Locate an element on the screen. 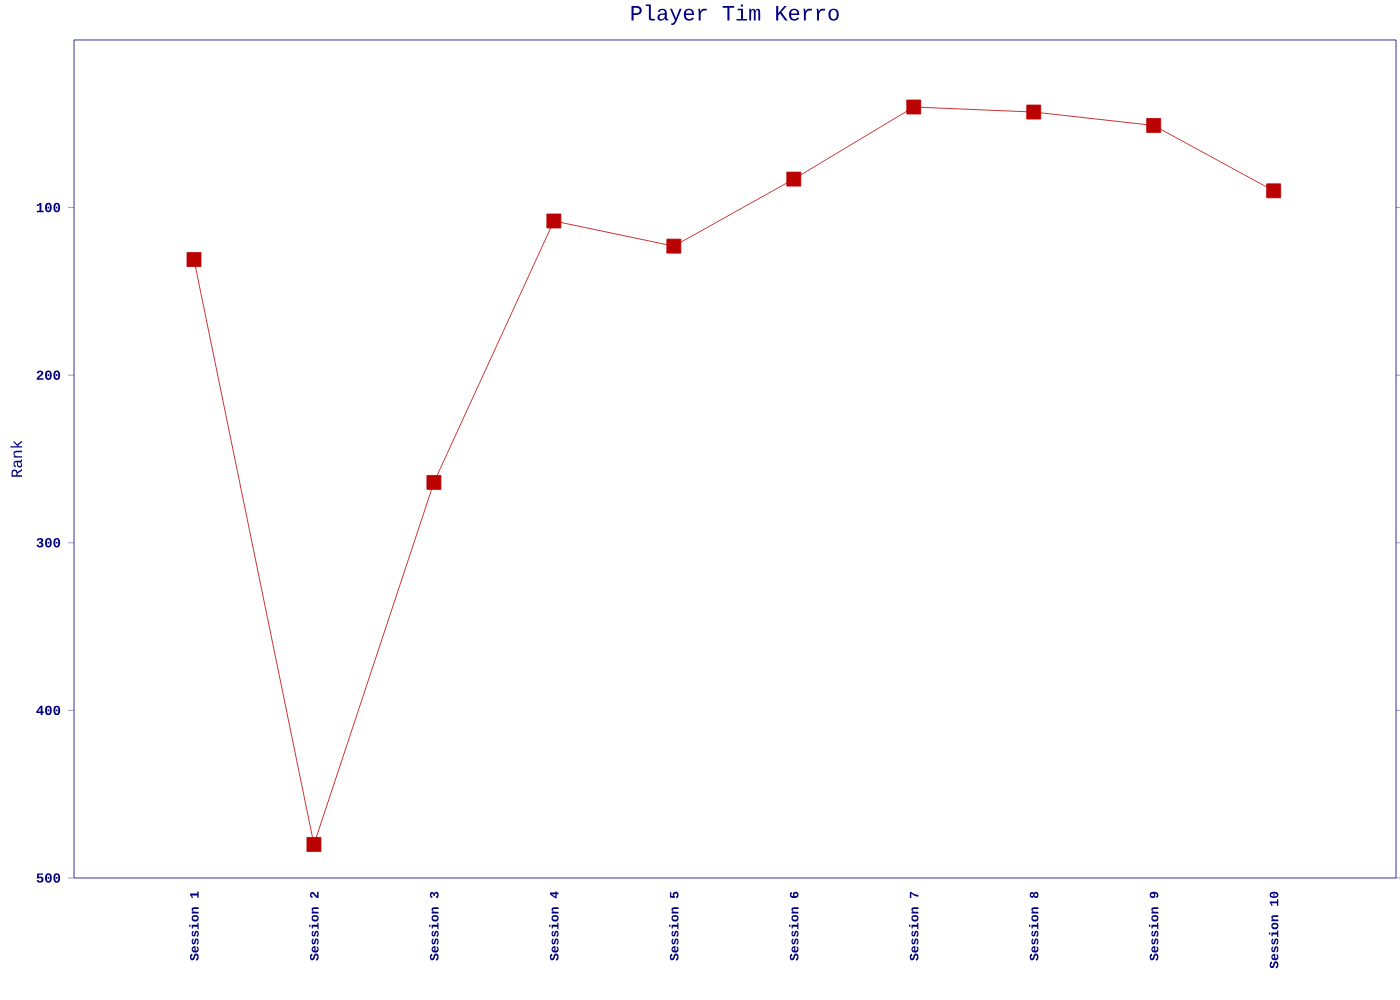 Image resolution: width=1400 pixels, height=1000 pixels. chart-title: Player Tim Kerro is located at coordinates (735, 14).